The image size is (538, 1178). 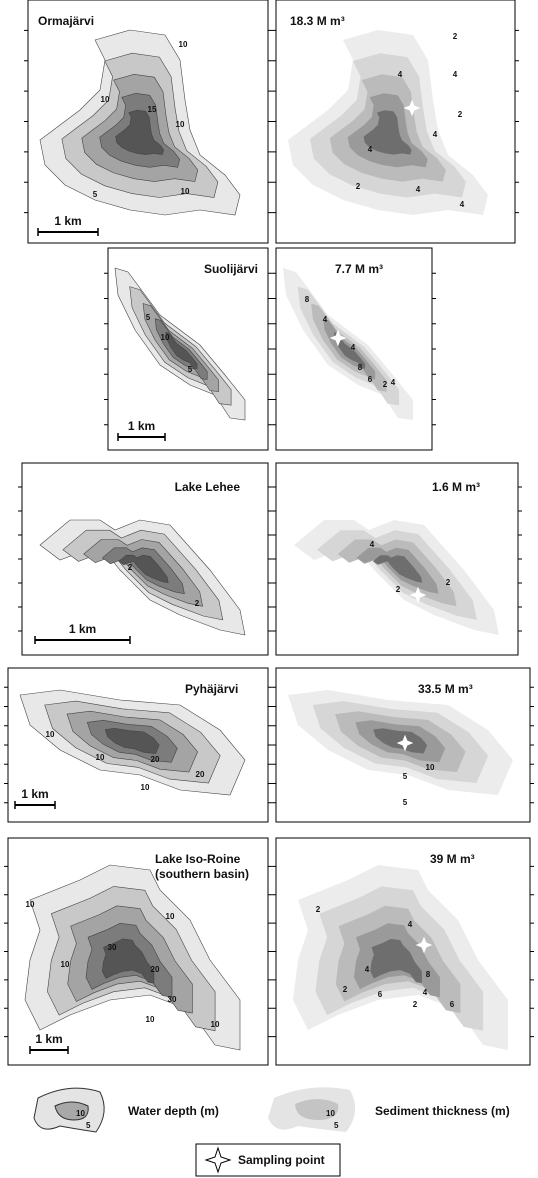 What do you see at coordinates (211, 689) in the screenshot?
I see `lake-name: Pyhäjärvi` at bounding box center [211, 689].